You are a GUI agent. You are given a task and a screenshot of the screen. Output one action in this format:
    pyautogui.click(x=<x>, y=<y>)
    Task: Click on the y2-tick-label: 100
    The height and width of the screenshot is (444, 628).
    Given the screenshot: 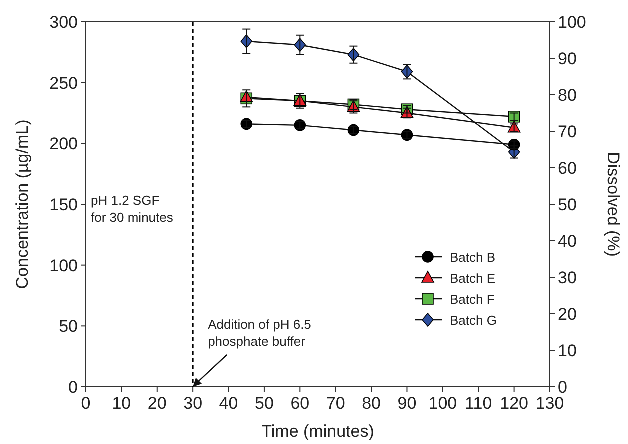 What is the action you would take?
    pyautogui.click(x=572, y=22)
    